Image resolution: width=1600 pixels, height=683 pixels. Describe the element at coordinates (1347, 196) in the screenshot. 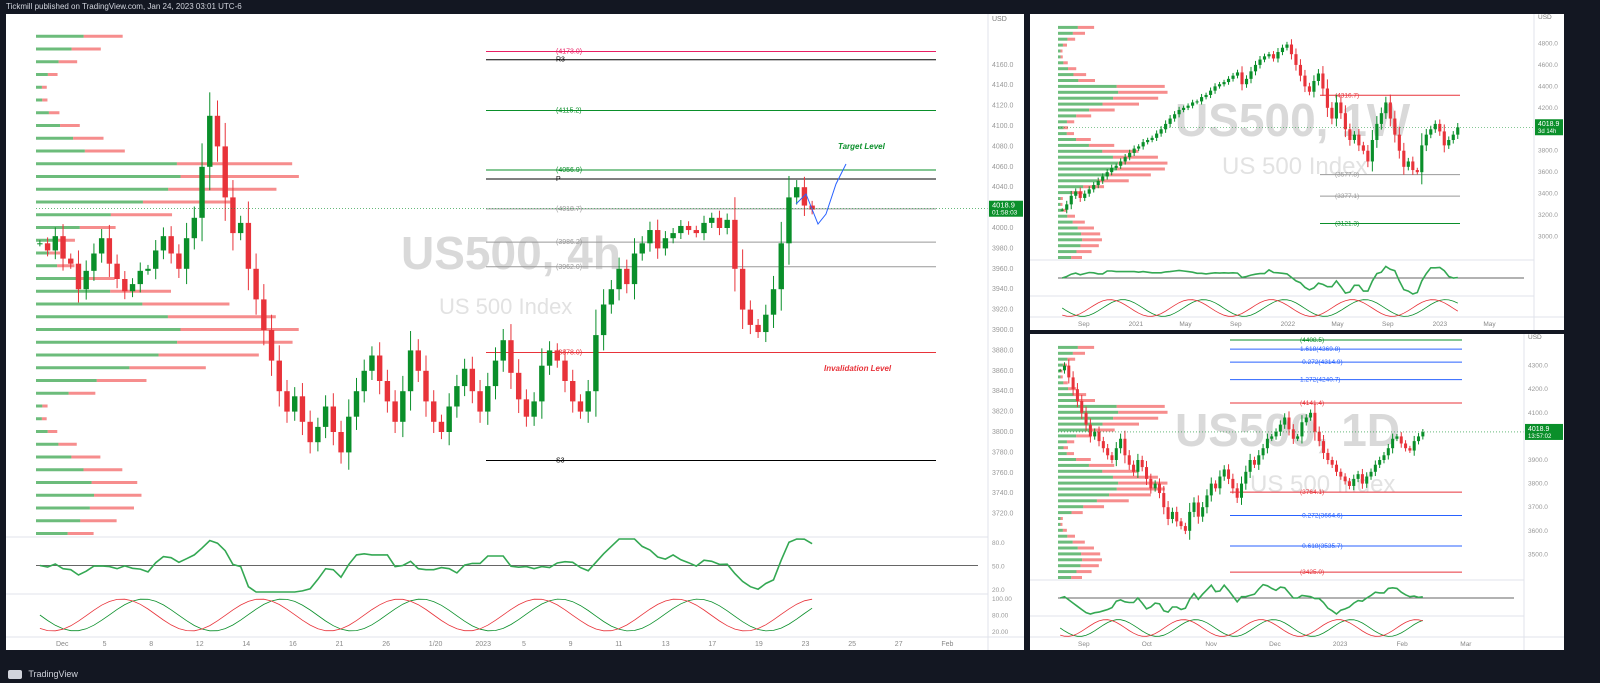

I see `level-label: (3377.1)` at that location.